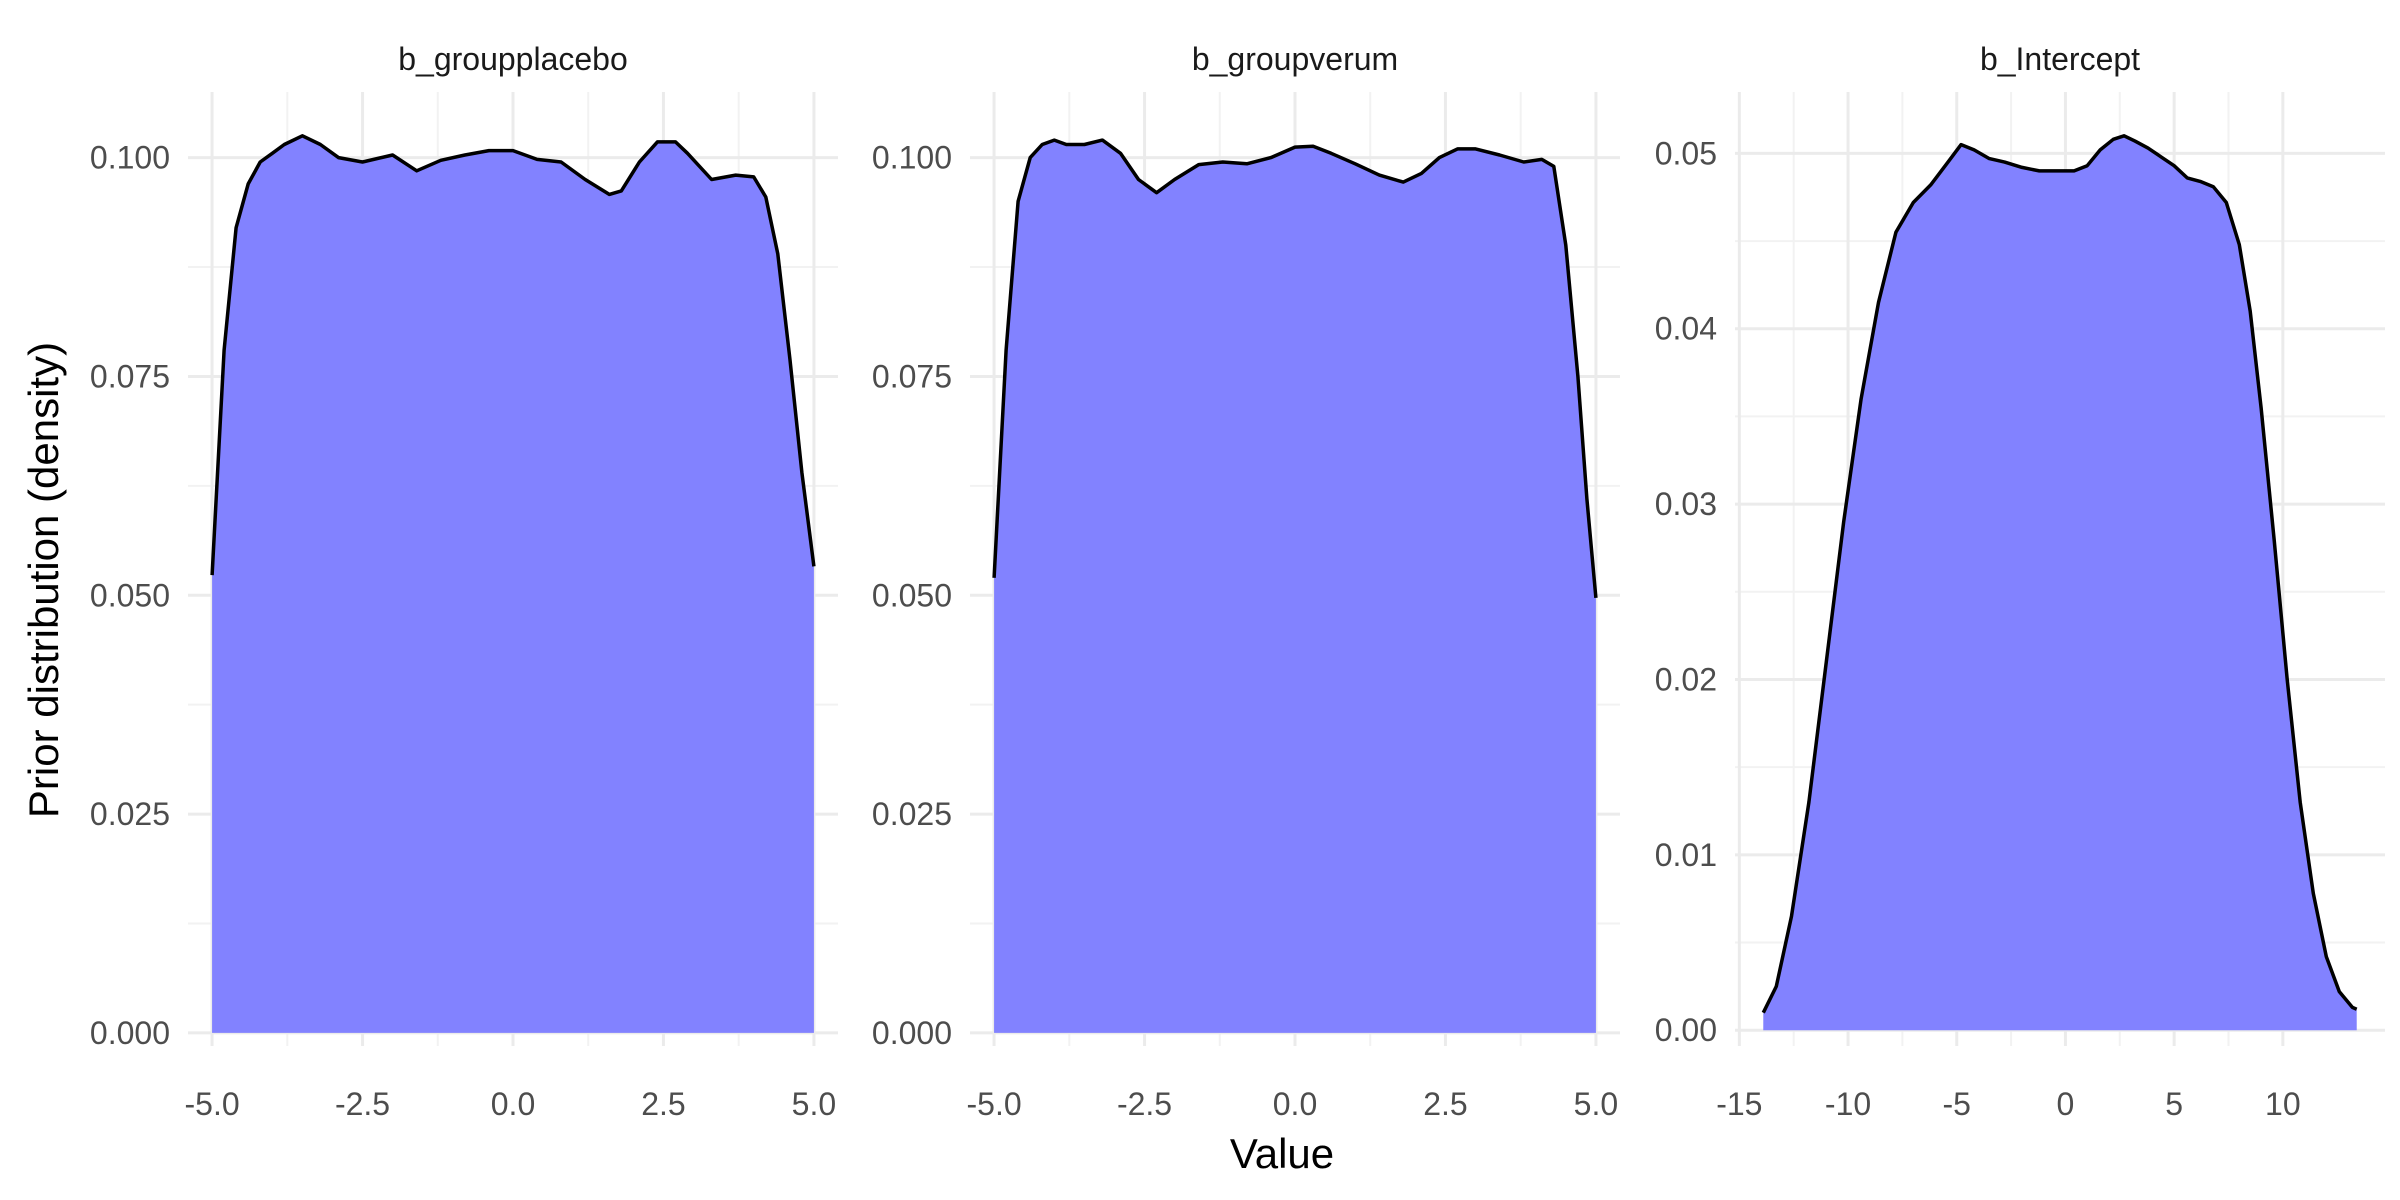  I want to click on x-tick-label: 0, so click(2066, 1104).